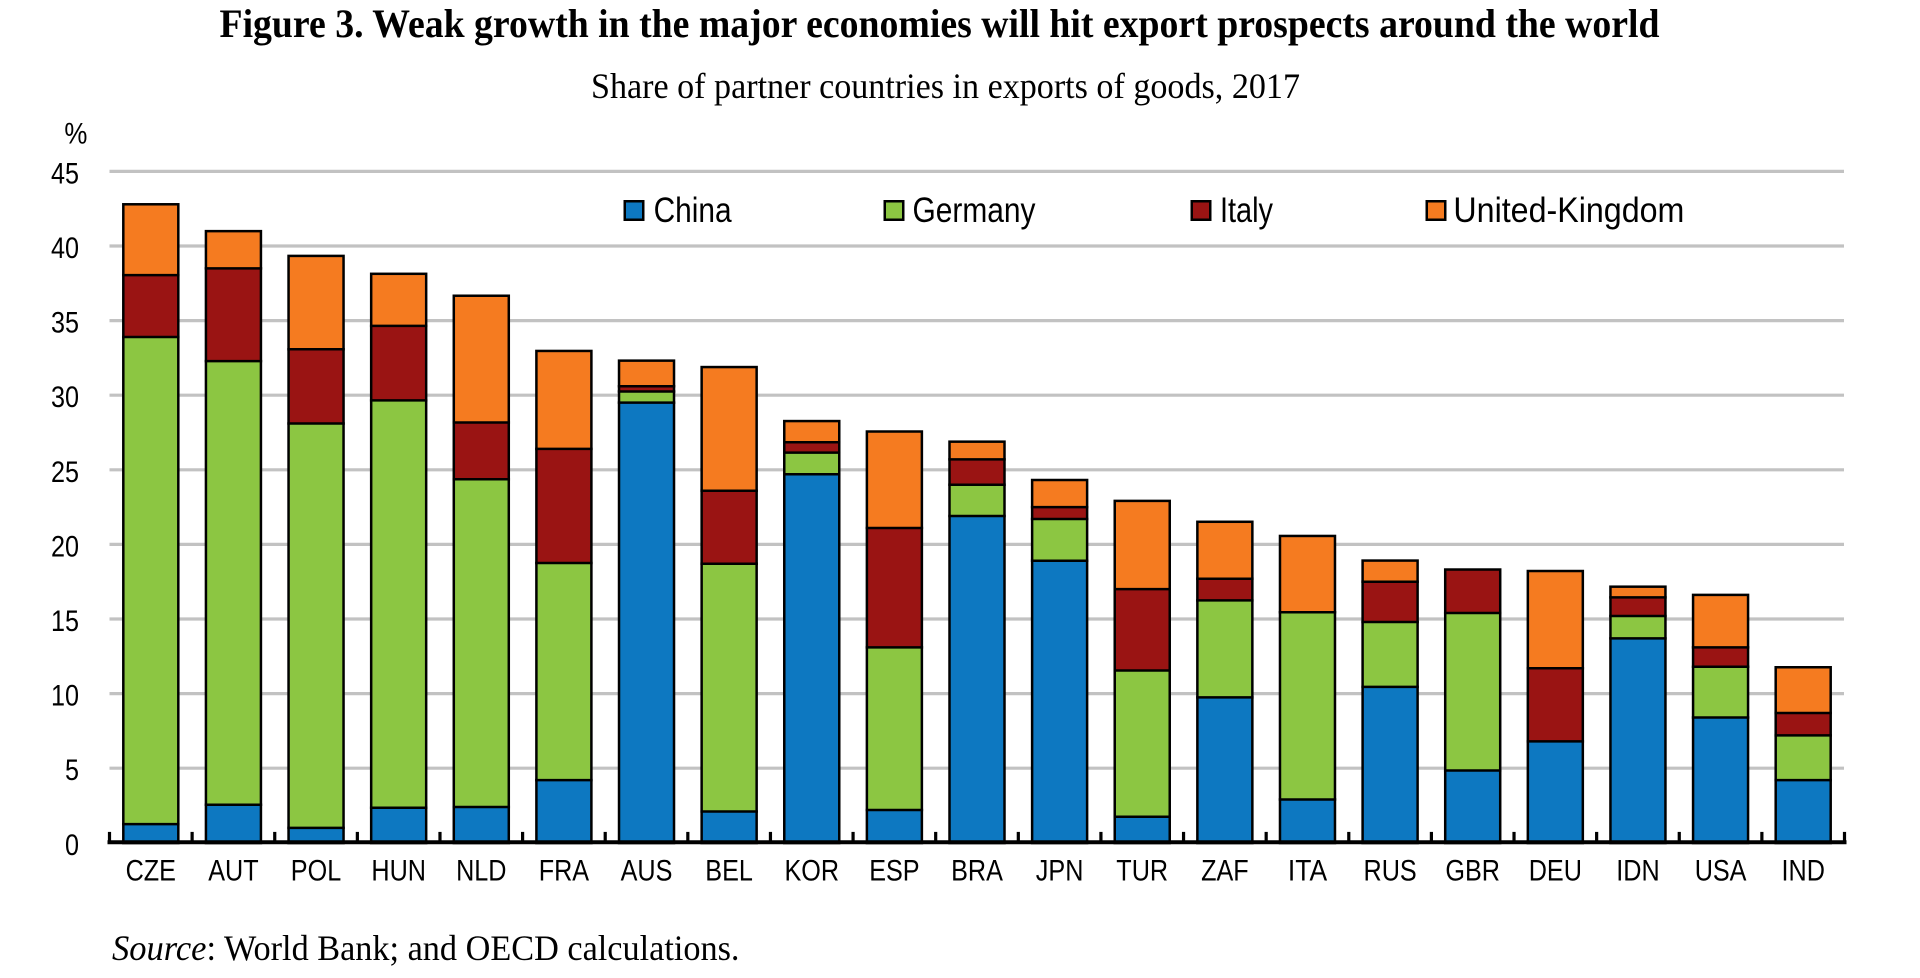 The image size is (1920, 978). What do you see at coordinates (894, 871) in the screenshot?
I see `svg-text: ESP` at bounding box center [894, 871].